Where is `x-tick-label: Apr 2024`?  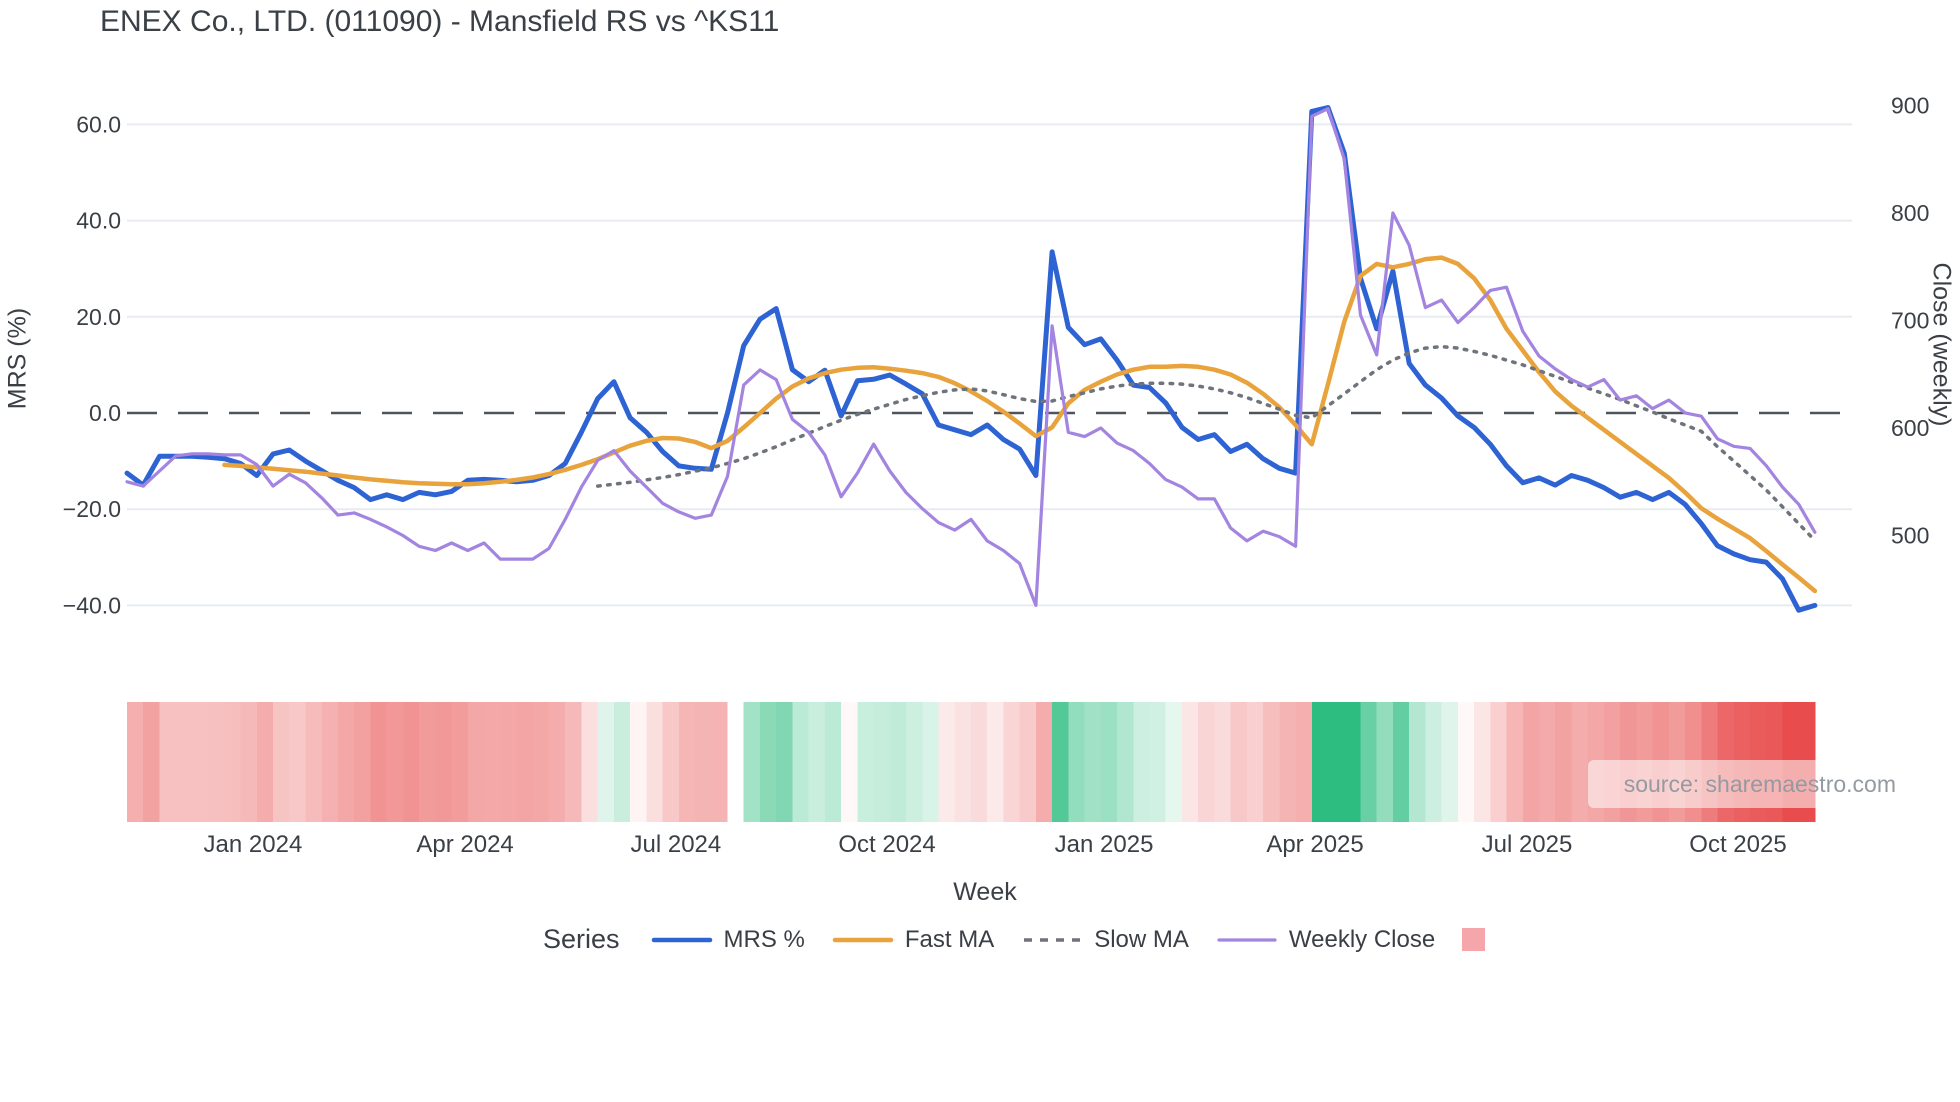 x-tick-label: Apr 2024 is located at coordinates (464, 844).